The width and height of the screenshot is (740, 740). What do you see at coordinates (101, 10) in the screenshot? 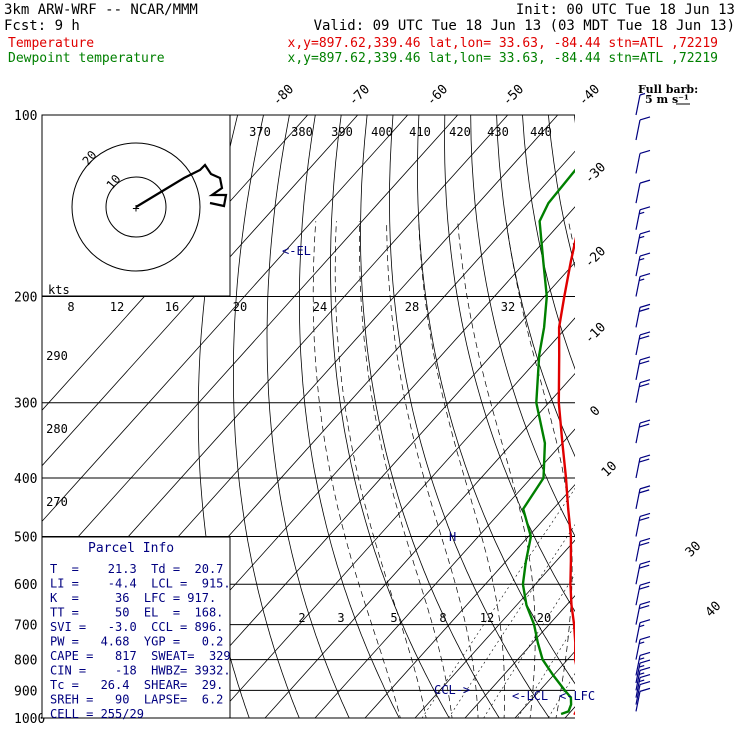
I see `model-title: 3km ARW-WRF -- NCAR/MMM` at bounding box center [101, 10].